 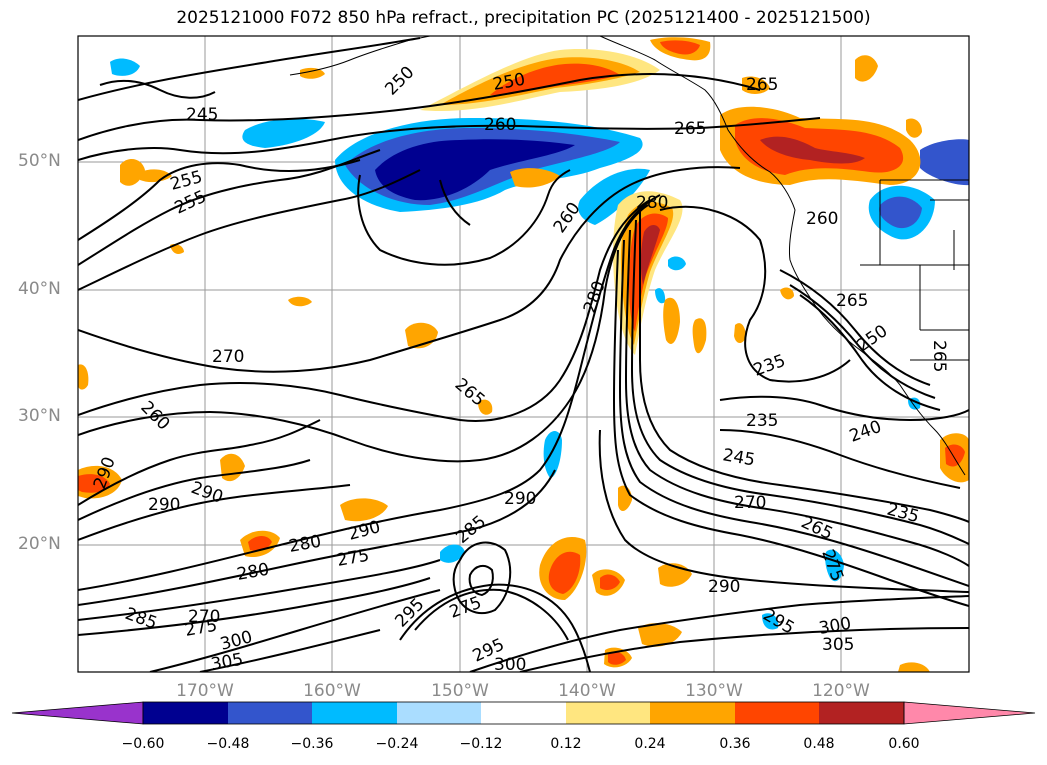 What do you see at coordinates (409, 612) in the screenshot?
I see `contour-label: 295` at bounding box center [409, 612].